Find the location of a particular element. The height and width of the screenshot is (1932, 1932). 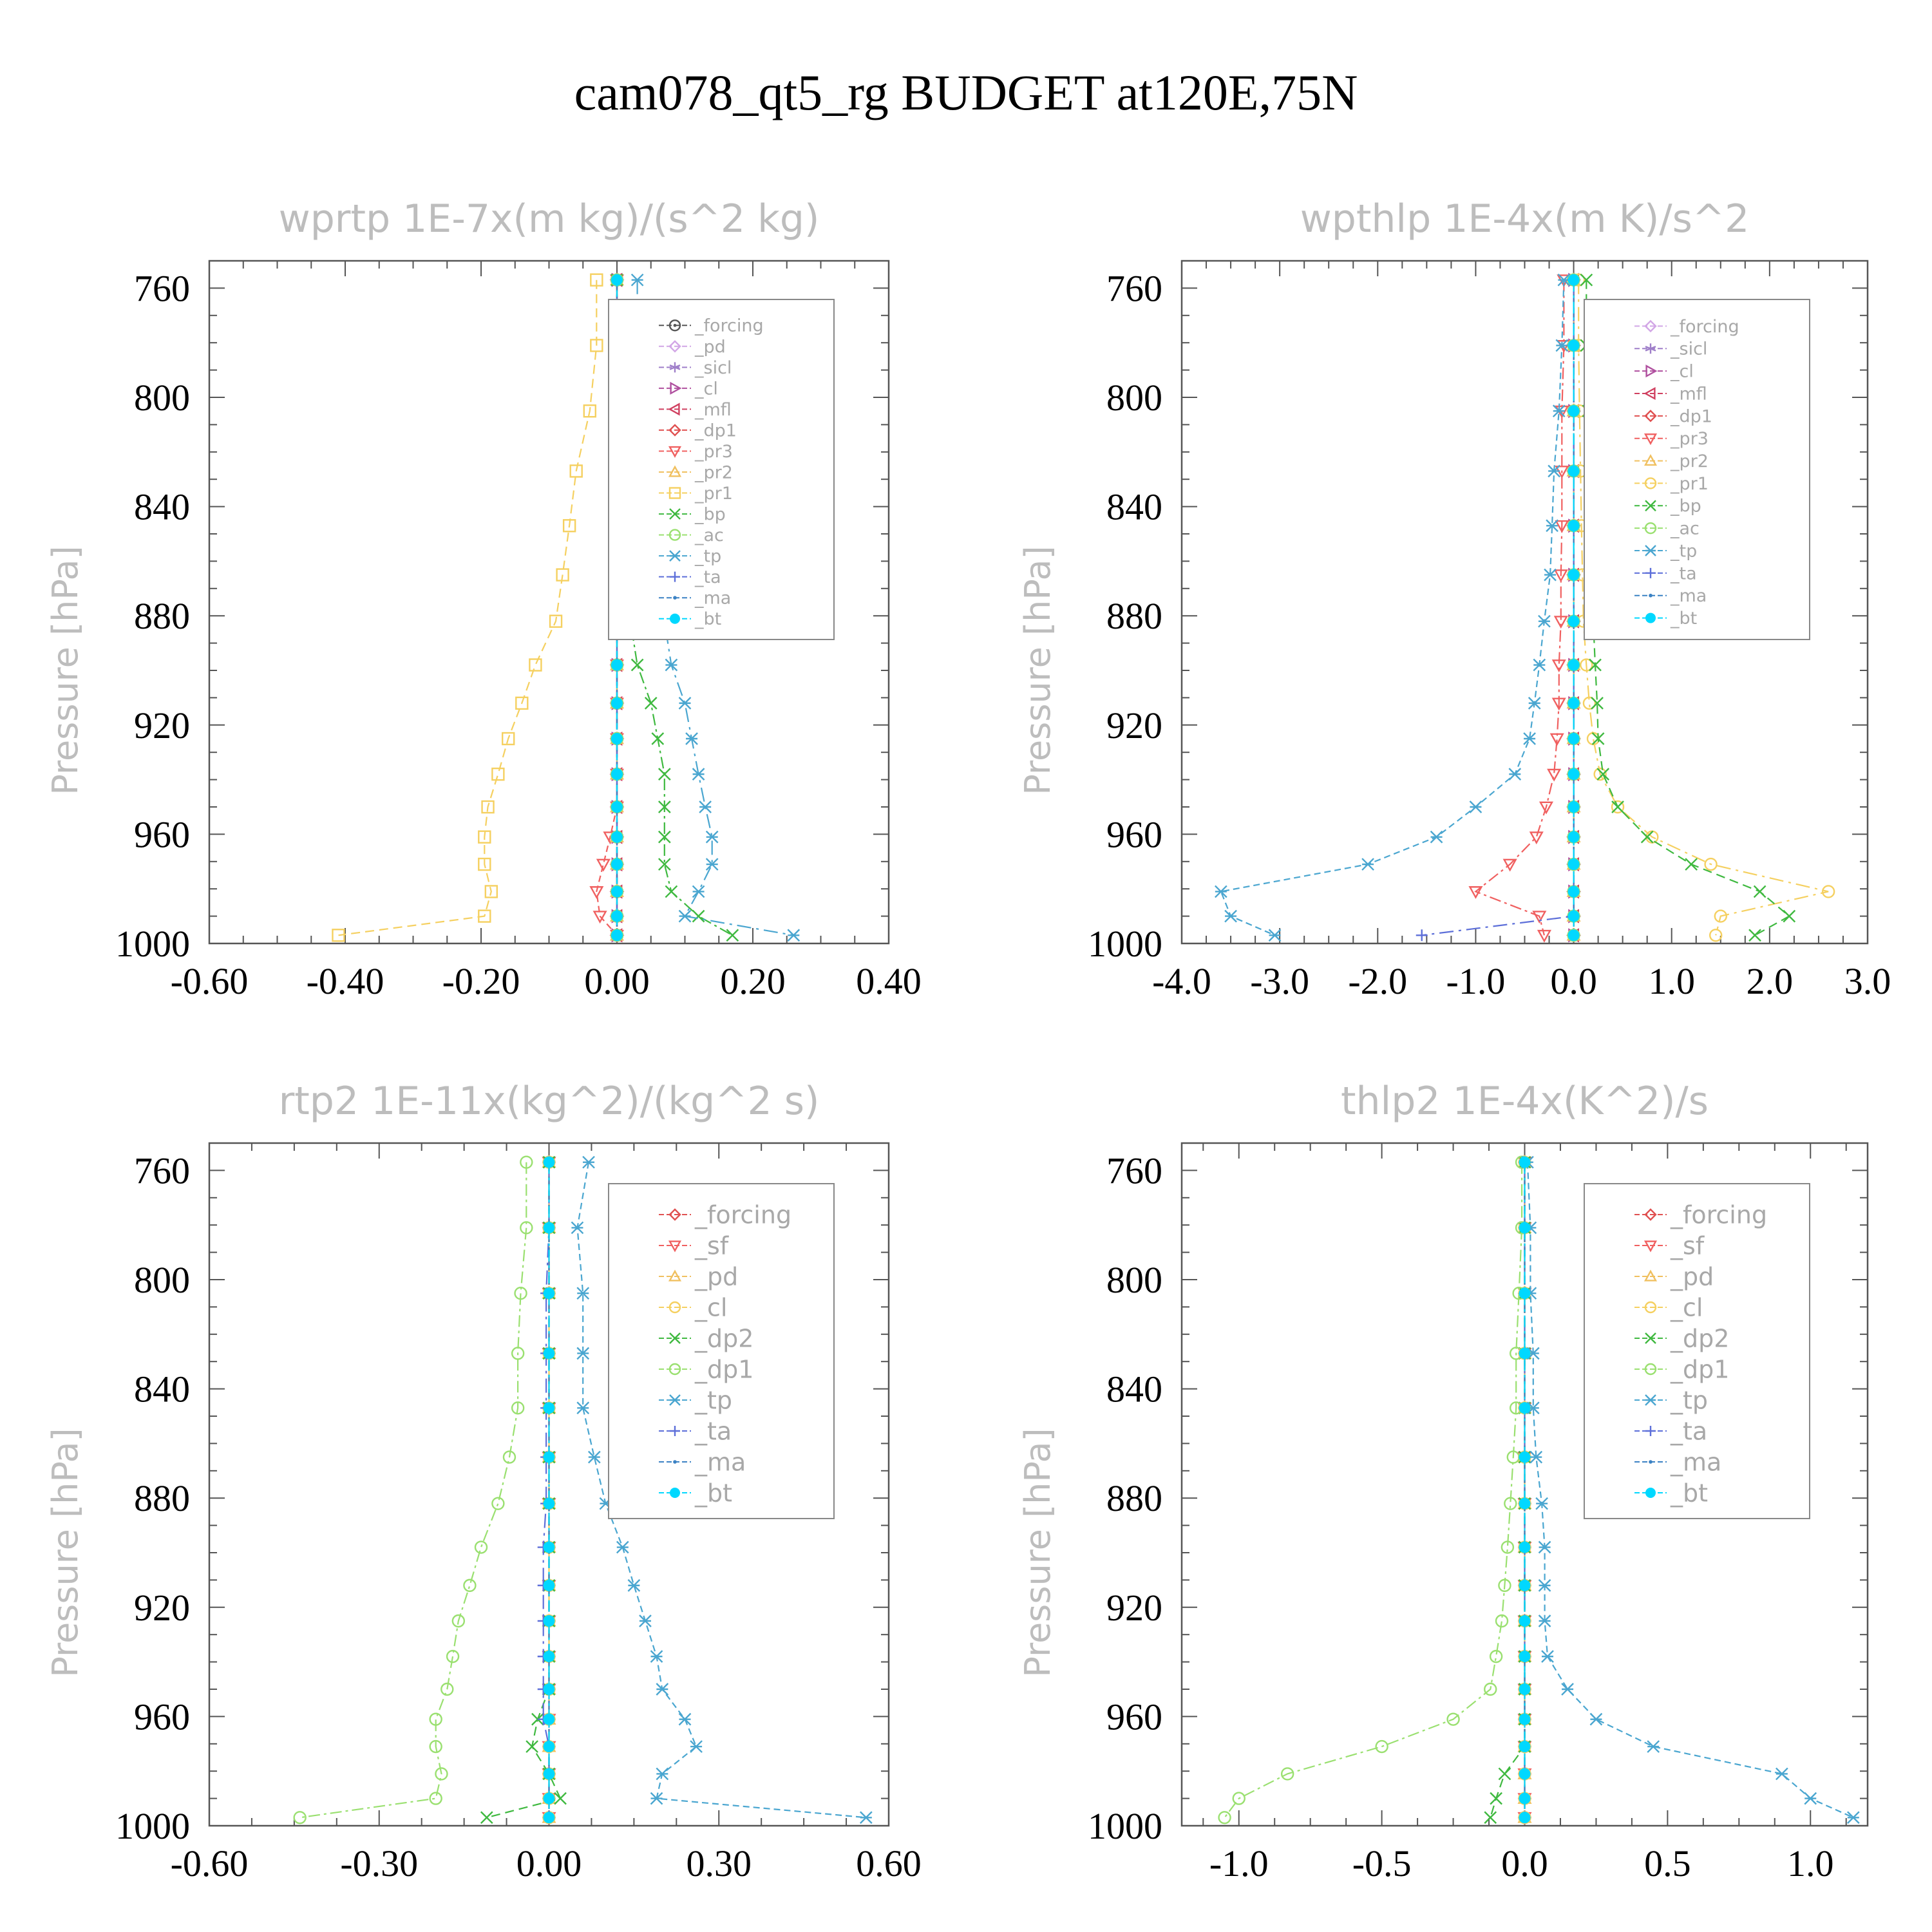

x-tick-label: -4.0 is located at coordinates (1181, 981).